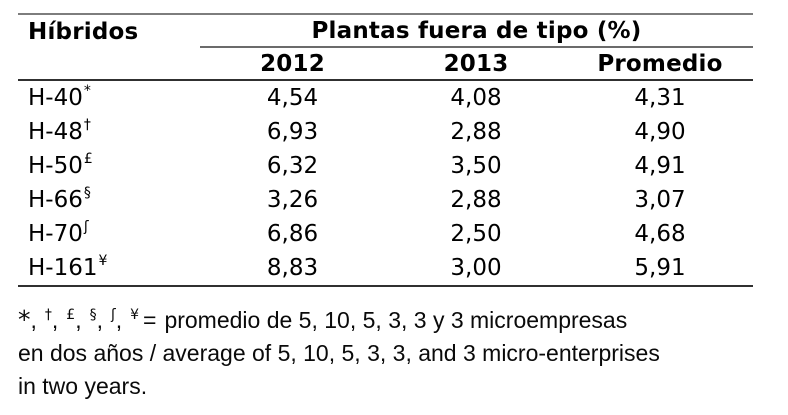 This screenshot has height=415, width=788. What do you see at coordinates (113, 315) in the screenshot?
I see `esh-symbol: ʃ` at bounding box center [113, 315].